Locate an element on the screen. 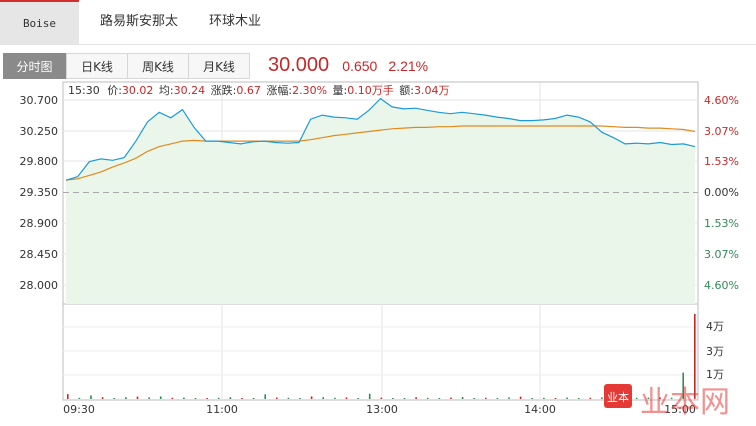 This screenshot has width=756, height=426. tab-label: 路易斯安那太 is located at coordinates (139, 21).